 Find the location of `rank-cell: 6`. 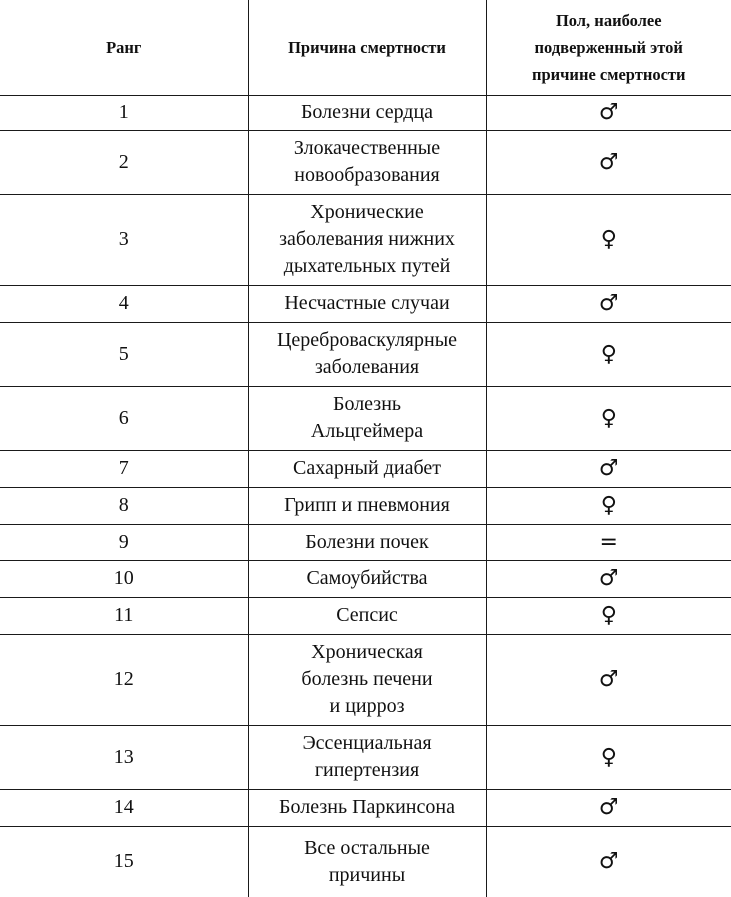

rank-cell: 6 is located at coordinates (124, 418).